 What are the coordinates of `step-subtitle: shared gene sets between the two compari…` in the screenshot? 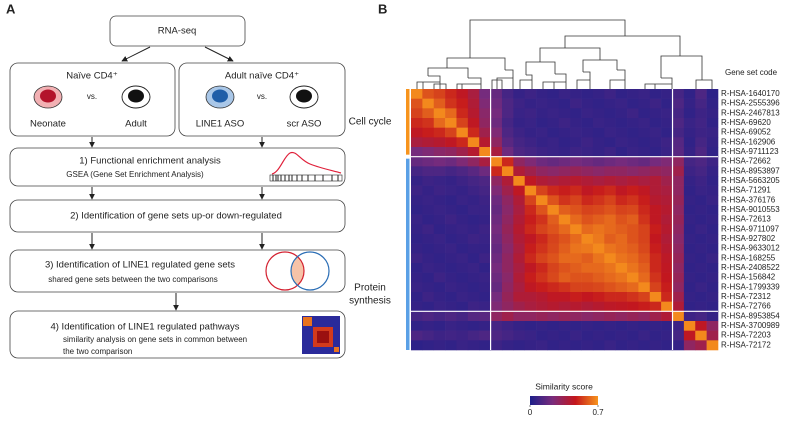 It's located at (132, 279).